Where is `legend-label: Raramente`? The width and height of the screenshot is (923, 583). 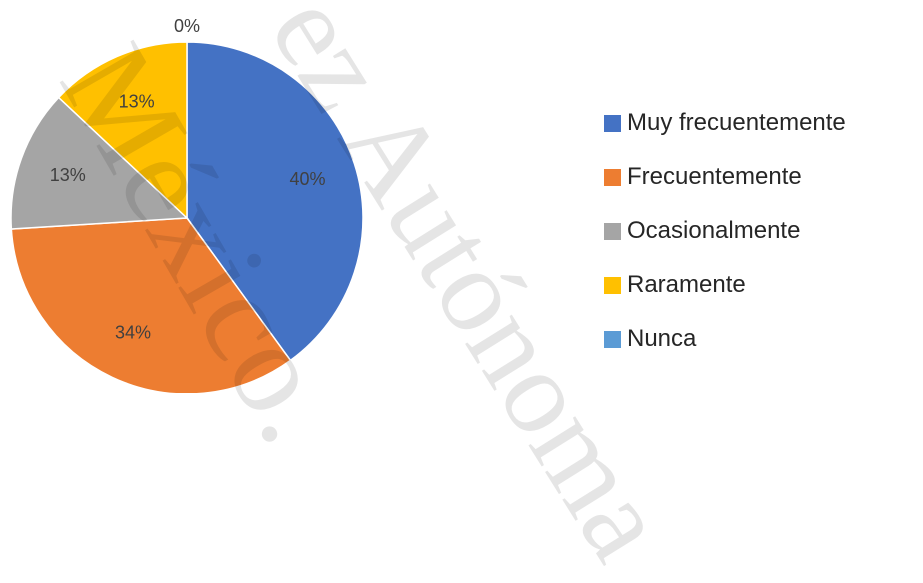
legend-label: Raramente is located at coordinates (686, 284).